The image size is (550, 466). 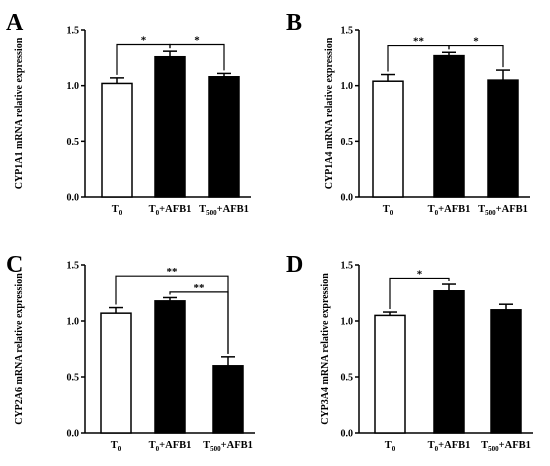 What do you see at coordinates (325, 349) in the screenshot?
I see `y-axis-label: CYP3A4 mRNA relative expression` at bounding box center [325, 349].